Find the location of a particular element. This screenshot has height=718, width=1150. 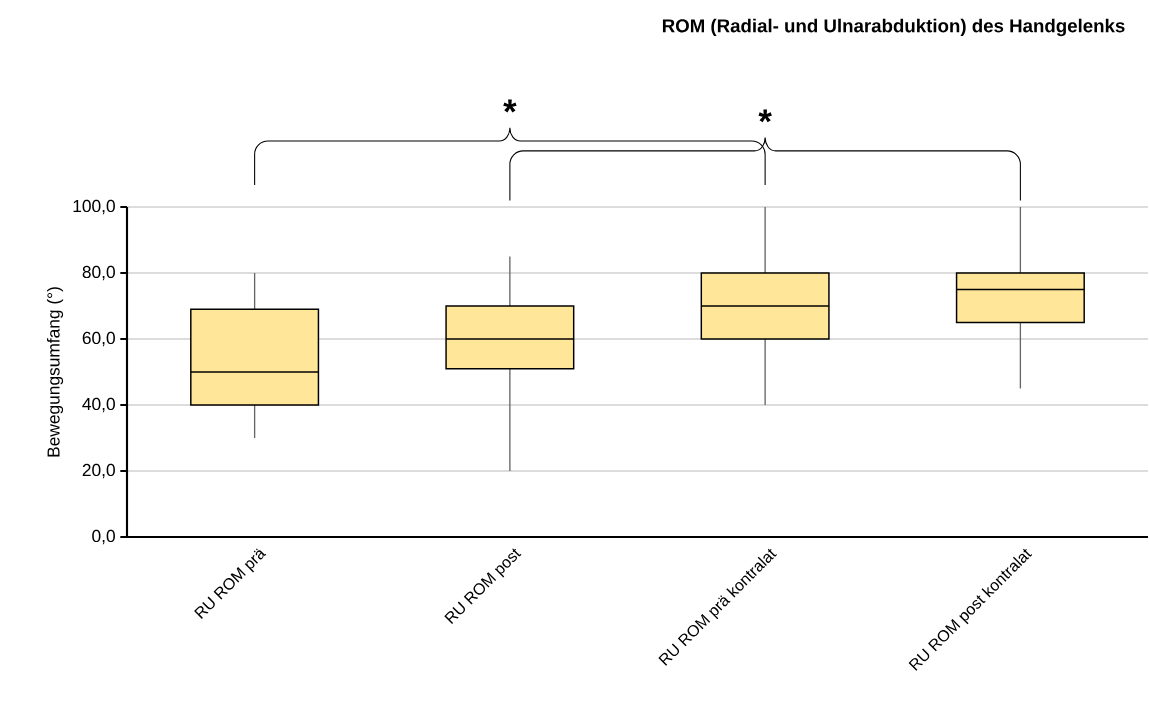

y-tick-label: 20,0 is located at coordinates (98, 471).